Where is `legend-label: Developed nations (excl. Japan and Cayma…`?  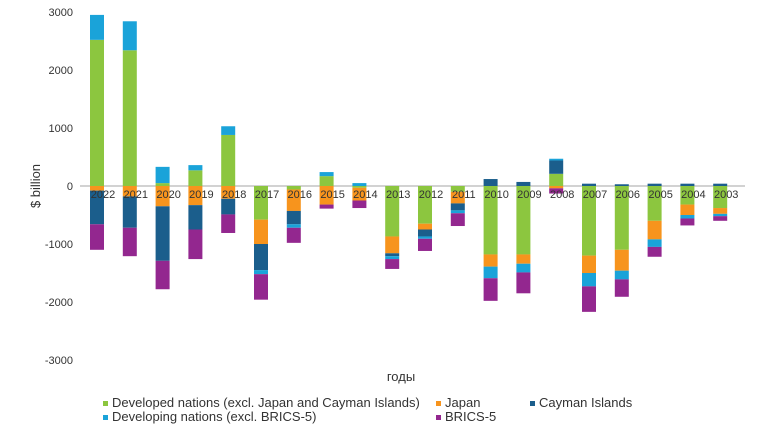
legend-label: Developed nations (excl. Japan and Cayma… is located at coordinates (266, 402).